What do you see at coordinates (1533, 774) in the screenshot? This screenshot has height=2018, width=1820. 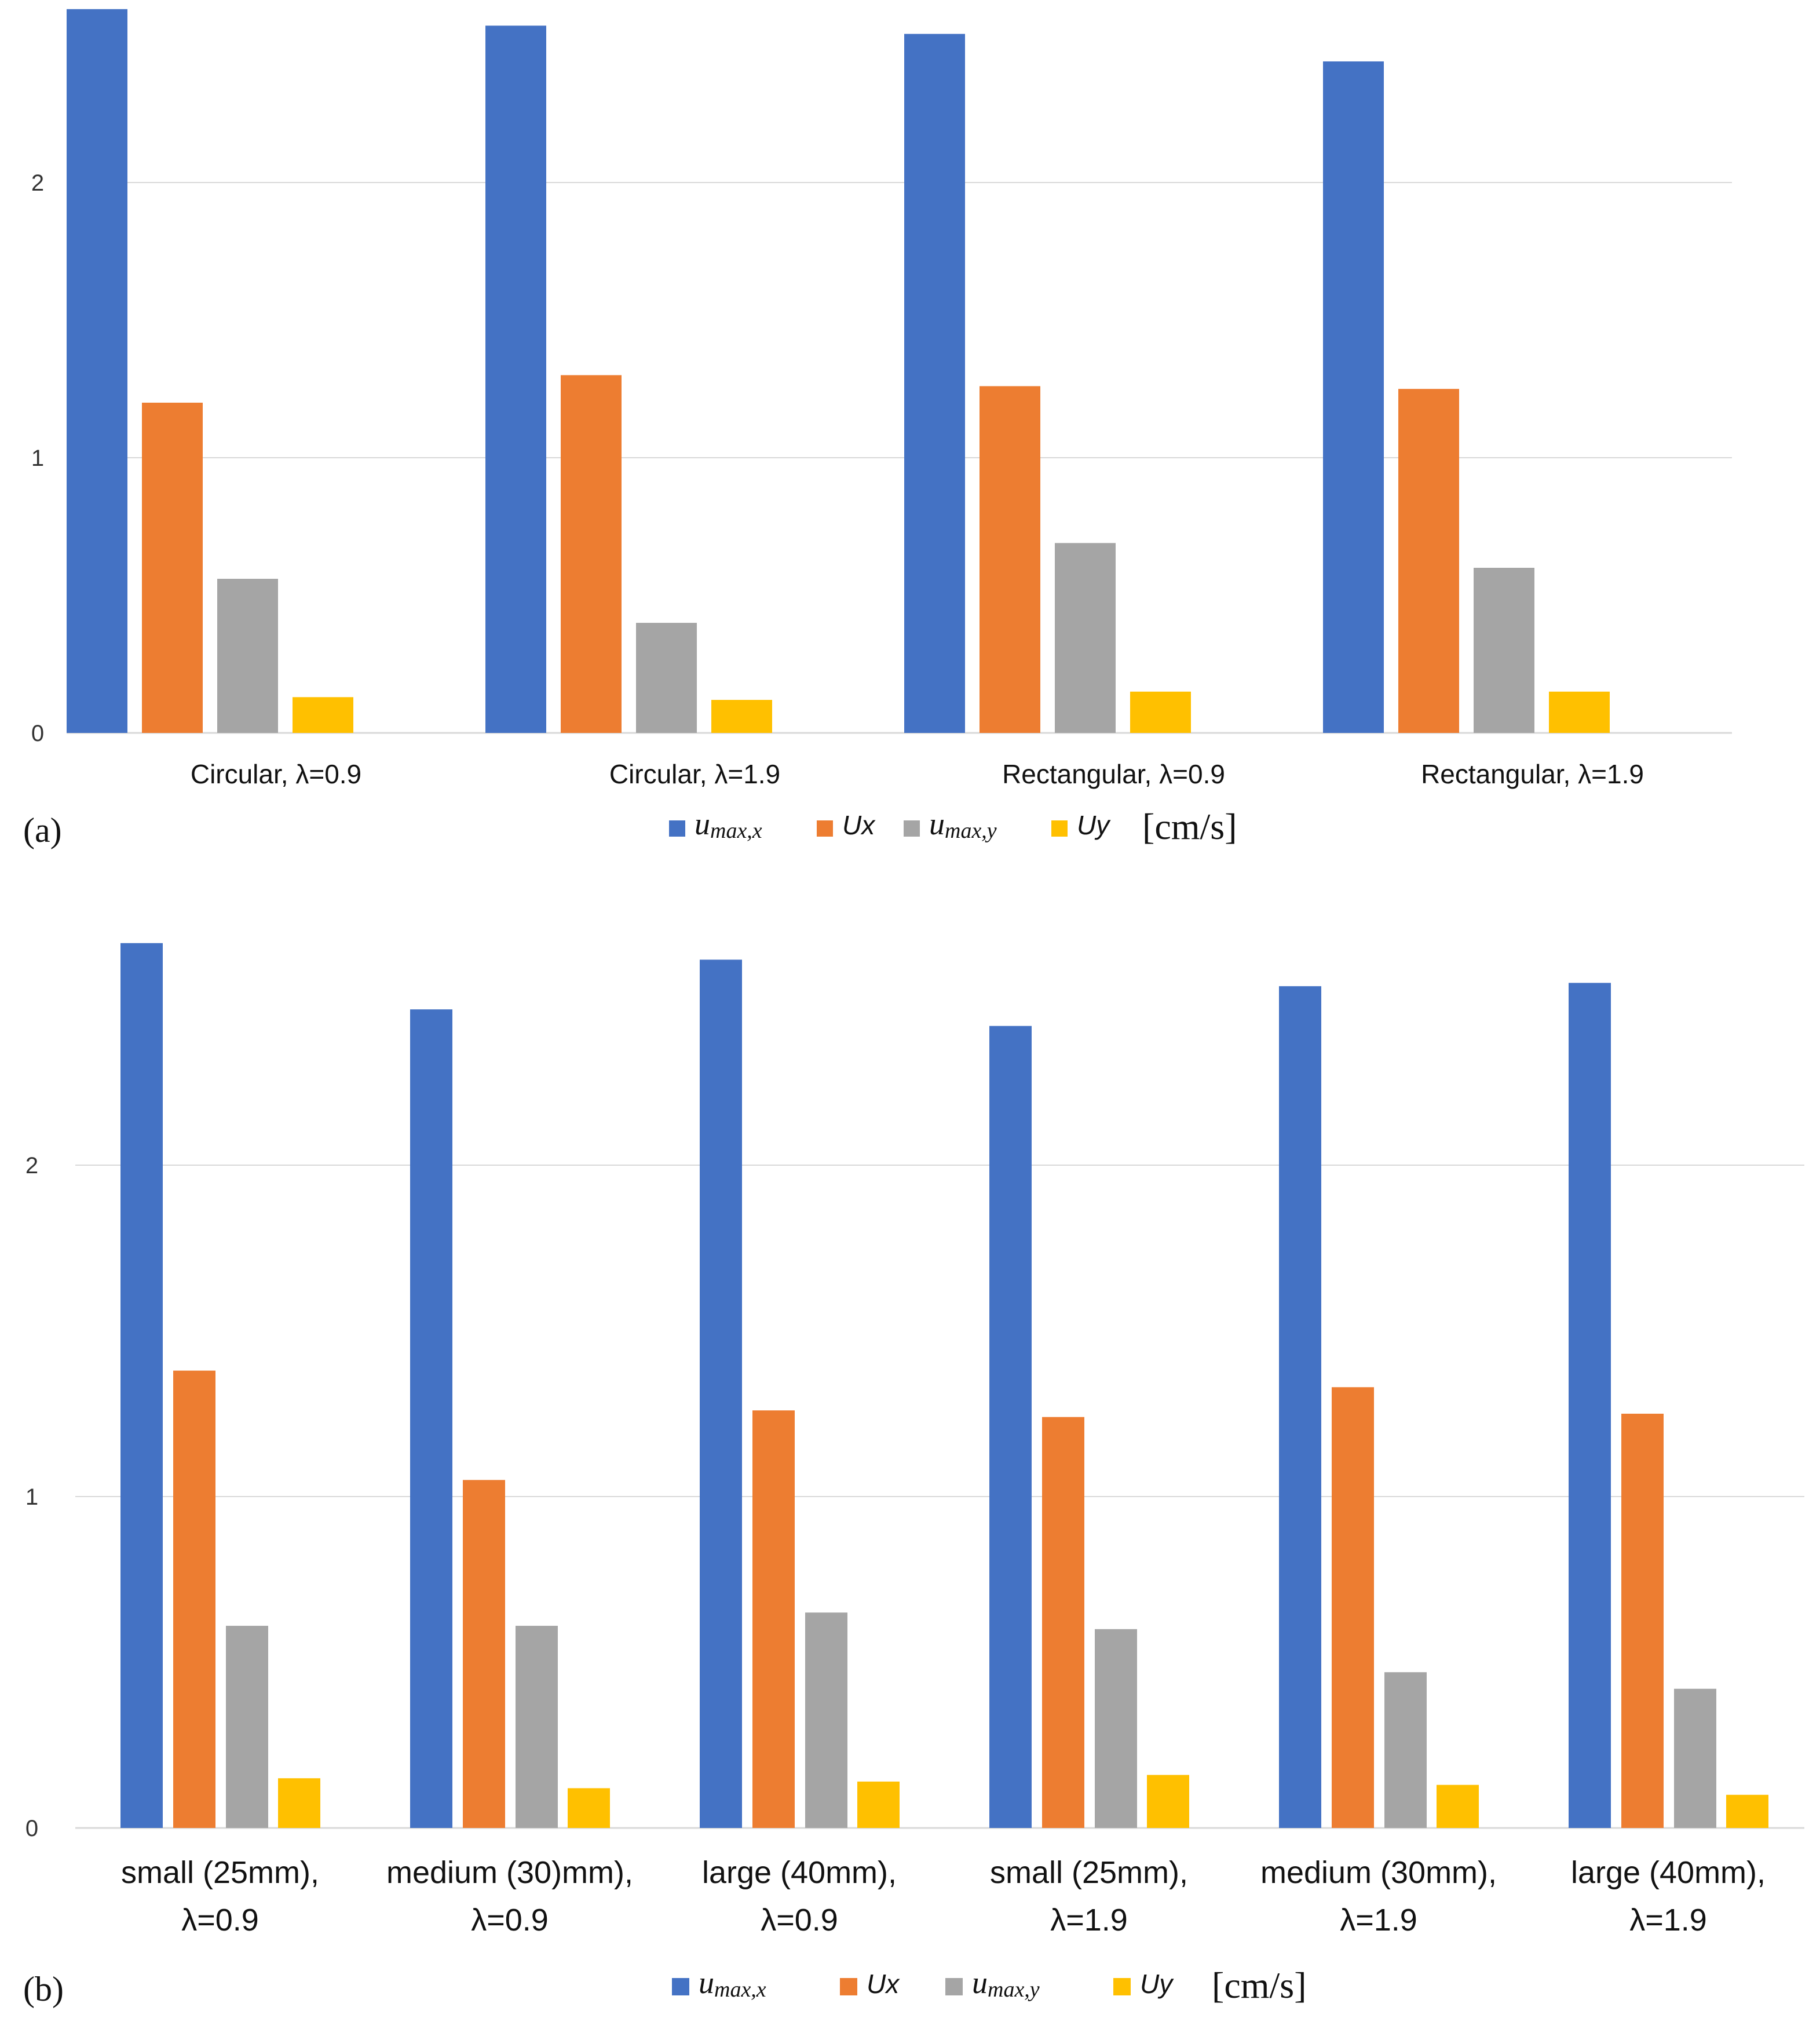 I see `category-label: Rectangular, λ=1.9` at bounding box center [1533, 774].